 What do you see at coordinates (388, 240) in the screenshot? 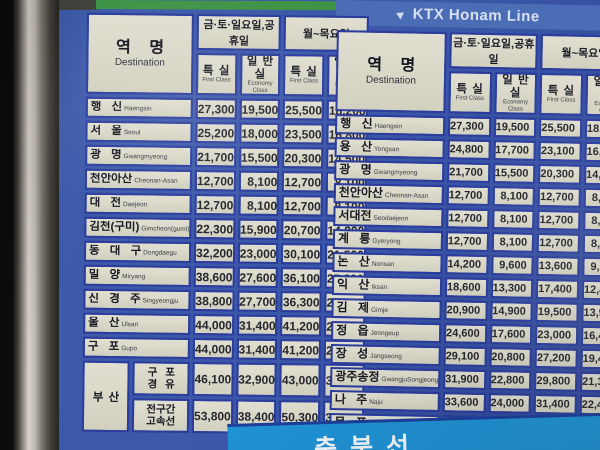
I see `station-cell: 계 룡 Gyeryong` at bounding box center [388, 240].